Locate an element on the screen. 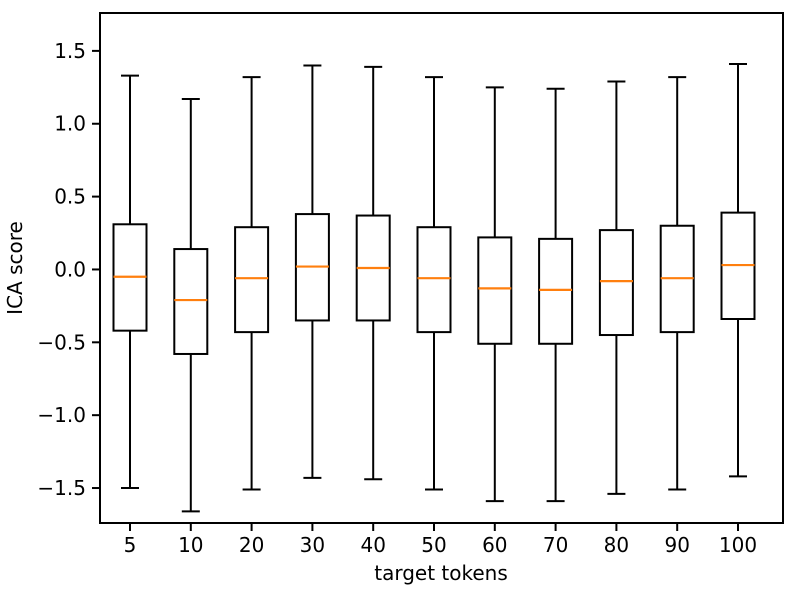 This screenshot has height=596, width=798. x-tick-label: 5 is located at coordinates (130, 545).